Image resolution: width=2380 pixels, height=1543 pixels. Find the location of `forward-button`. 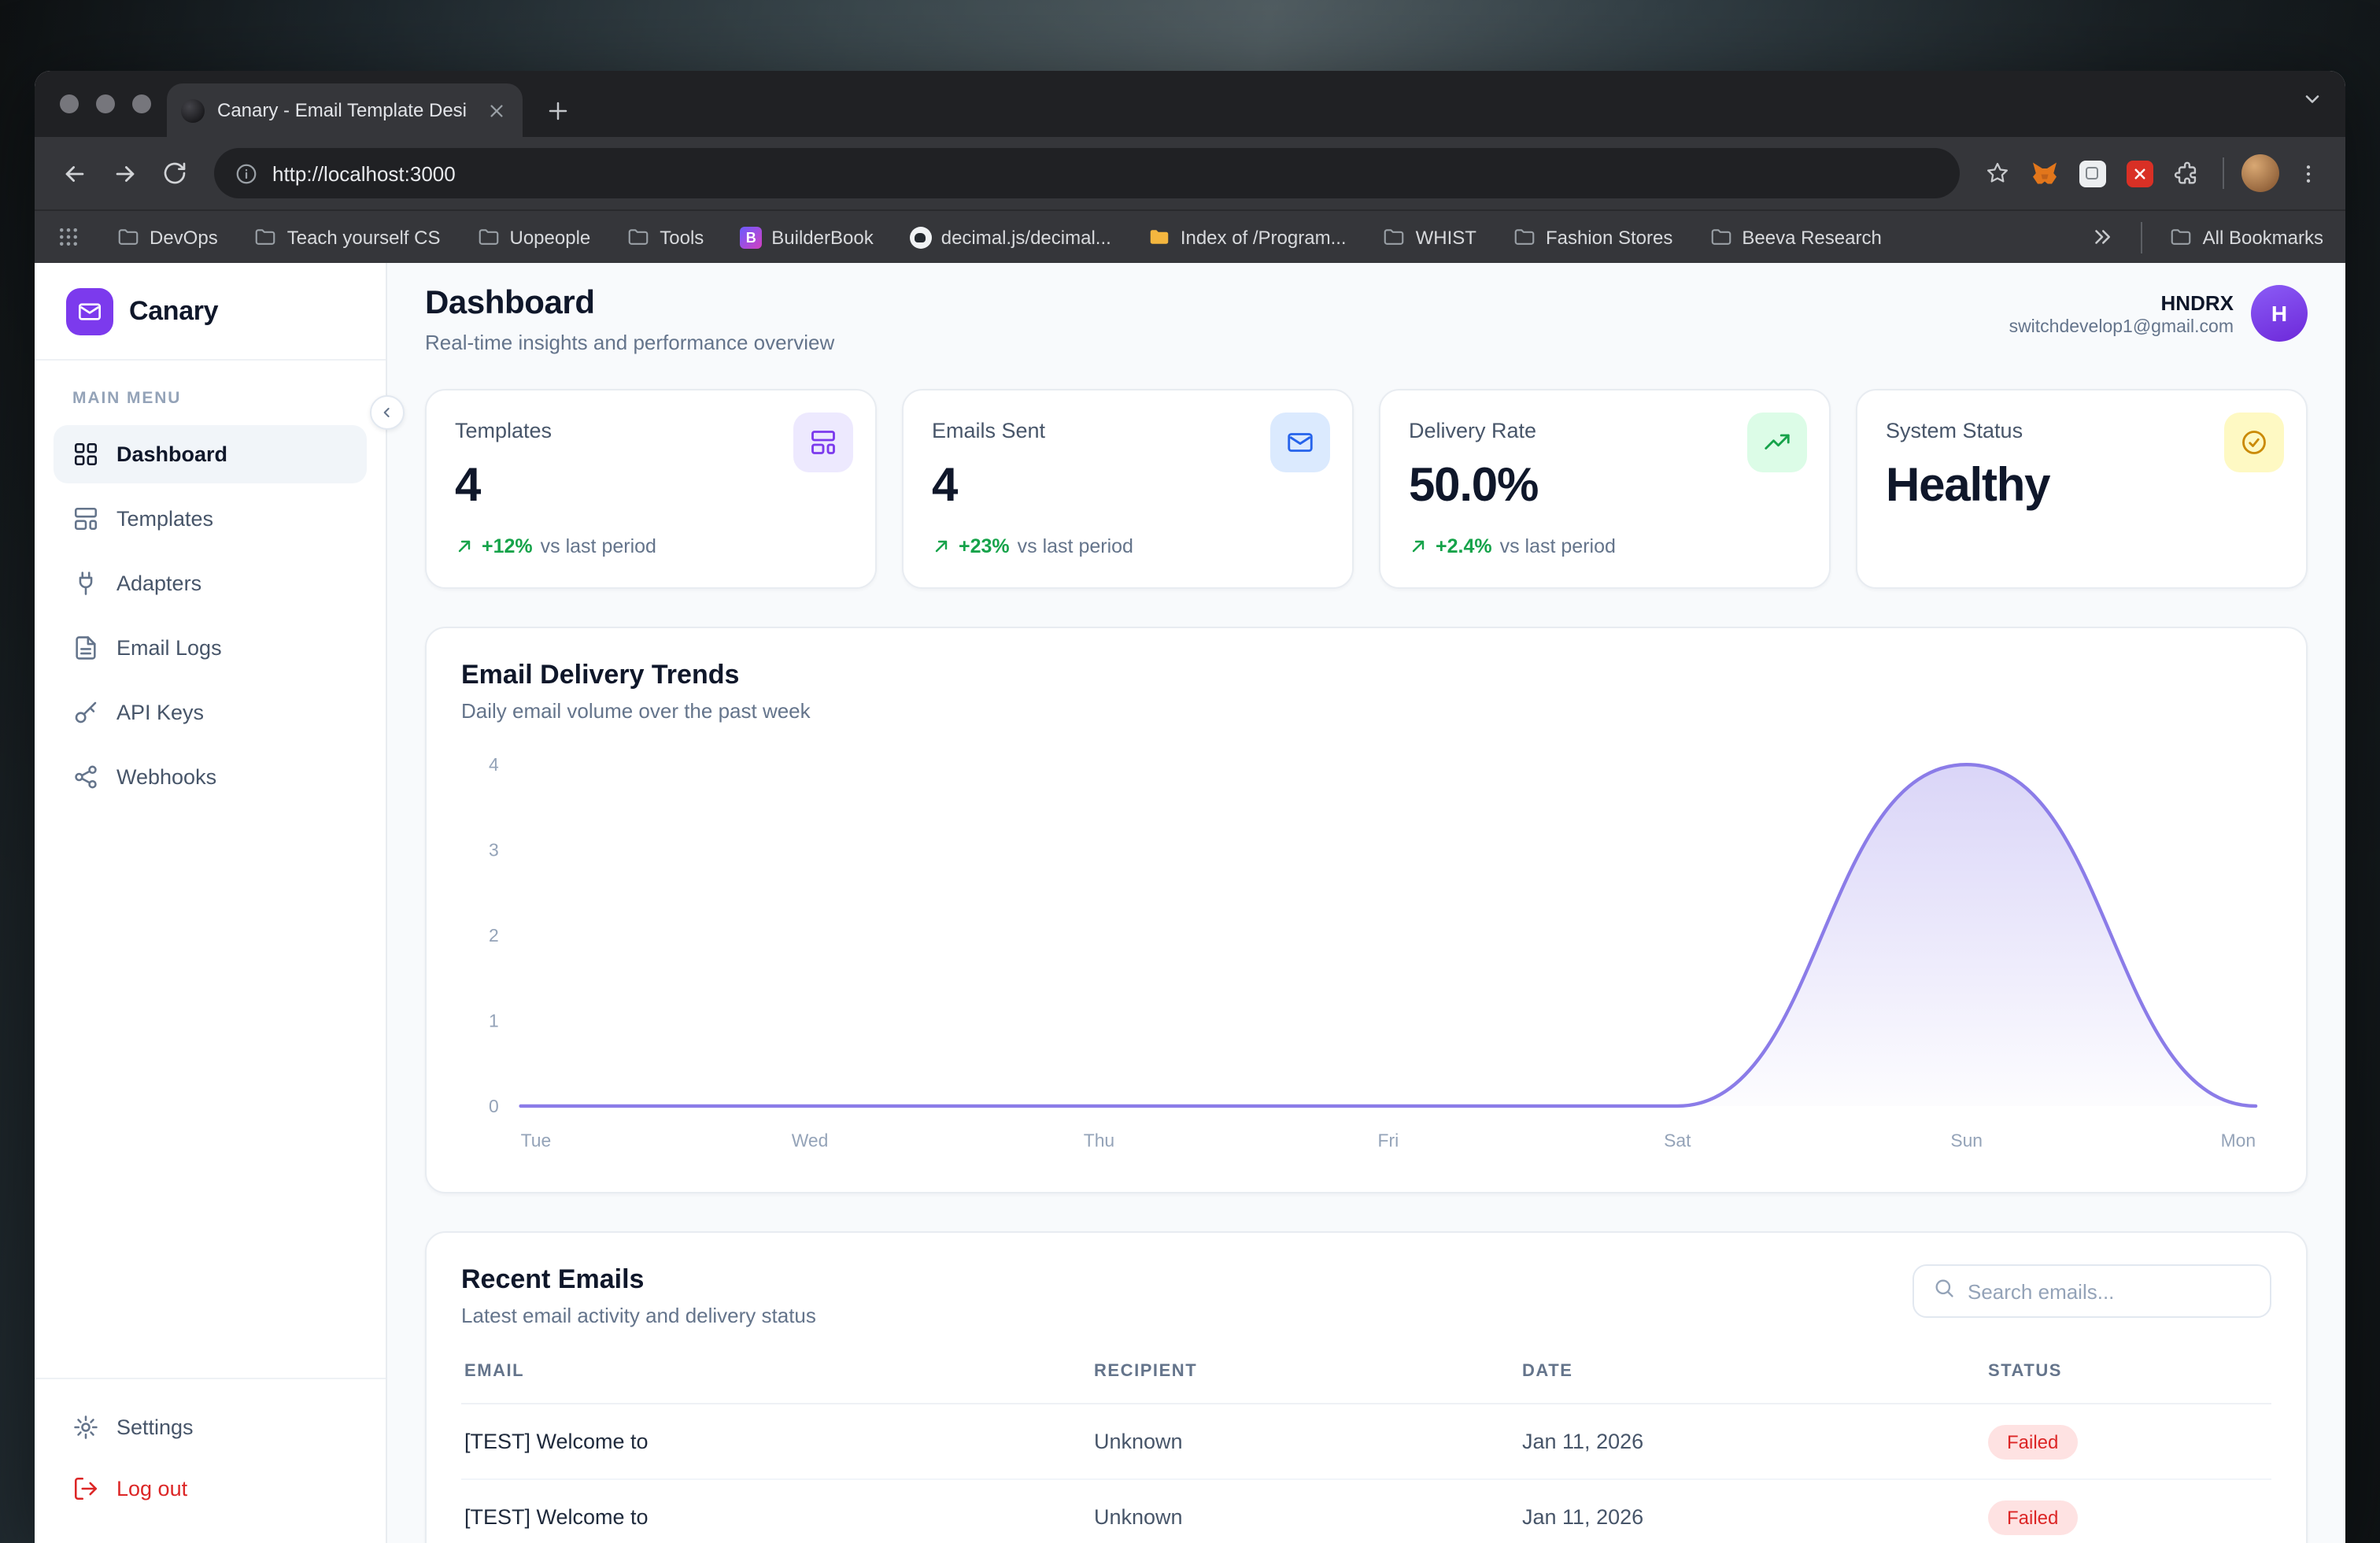

forward-button is located at coordinates (125, 173).